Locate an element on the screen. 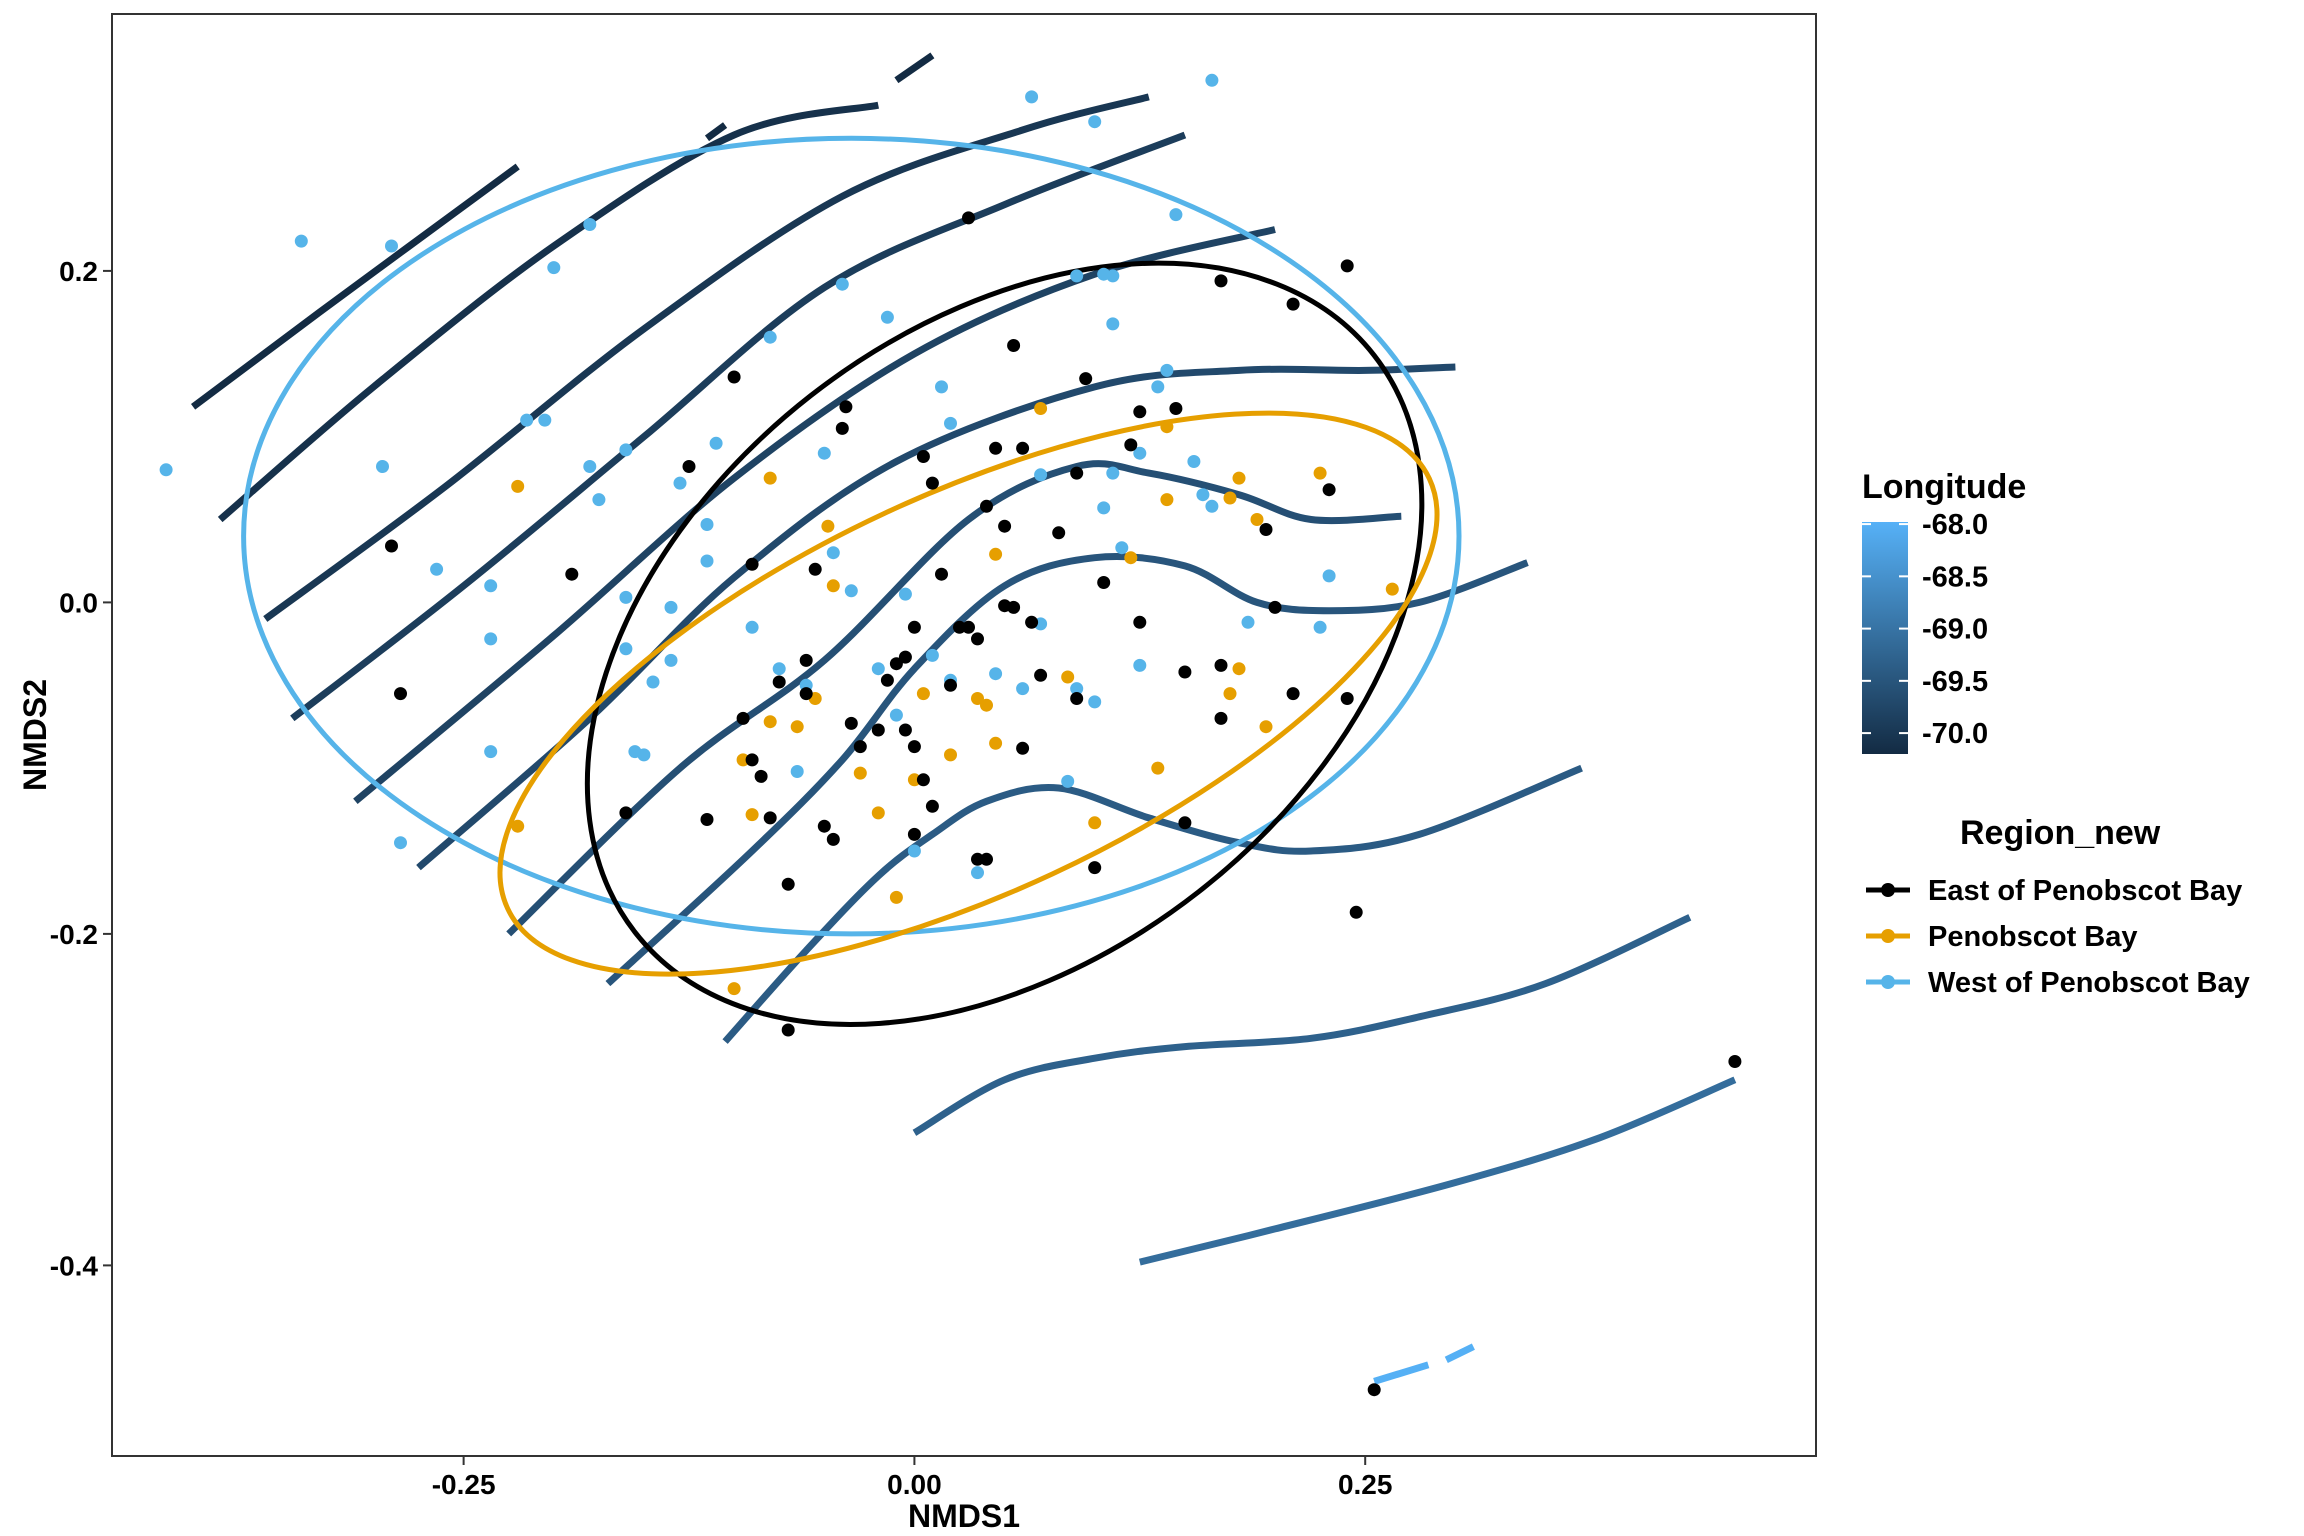 This screenshot has height=1536, width=2304. y-tick-label-2: 0.0 is located at coordinates (78, 602).